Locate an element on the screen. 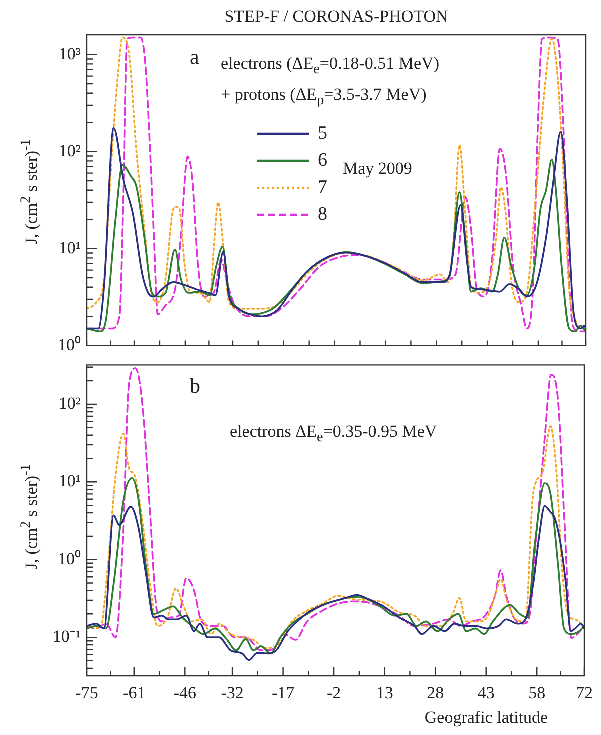  x-tick-label: -61 is located at coordinates (134, 693).